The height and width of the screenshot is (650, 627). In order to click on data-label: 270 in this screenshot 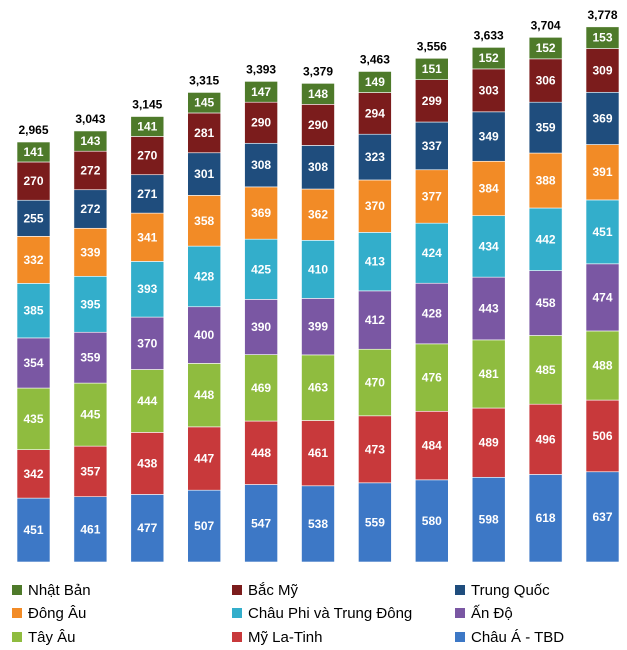, I will do `click(147, 156)`.